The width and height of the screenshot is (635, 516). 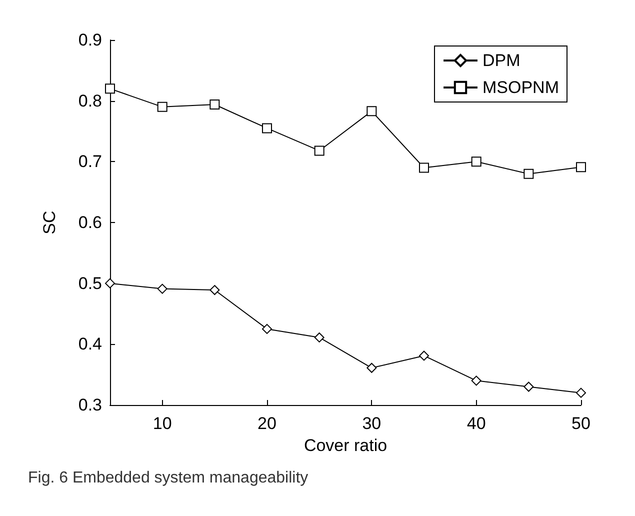 I want to click on legend-label: DPM, so click(x=501, y=60).